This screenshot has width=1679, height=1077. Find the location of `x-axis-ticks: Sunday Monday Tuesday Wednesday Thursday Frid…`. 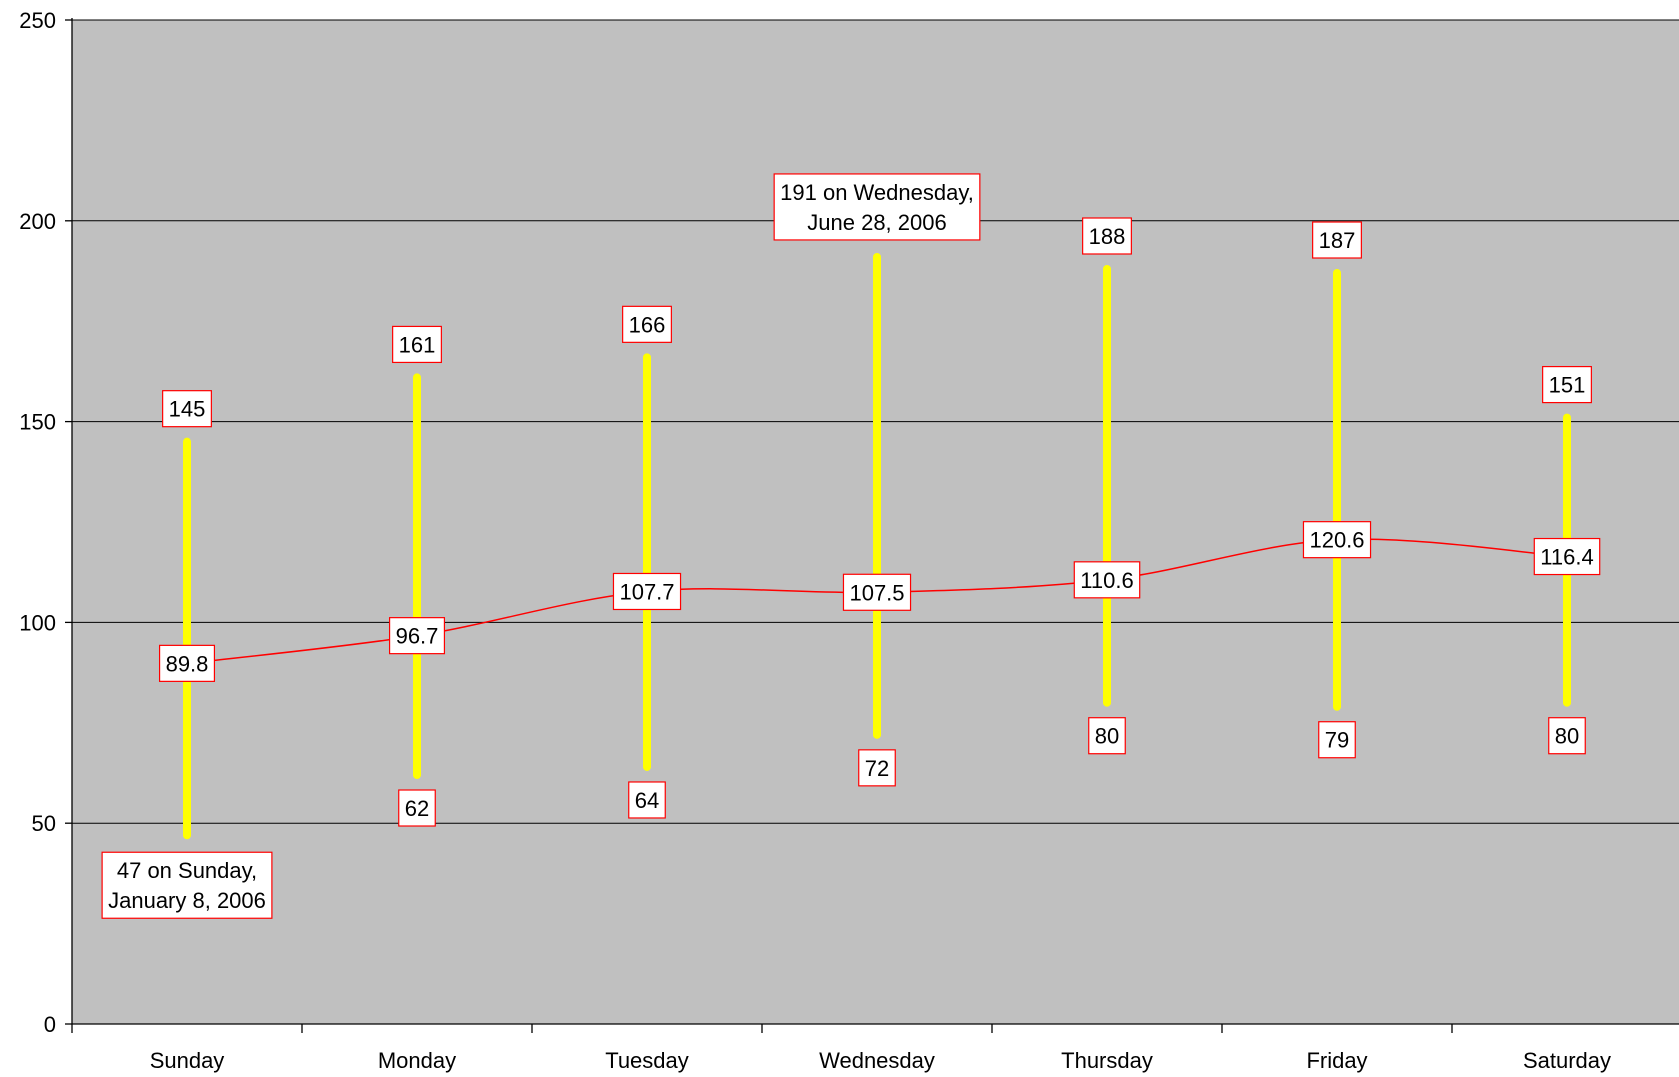

x-axis-ticks: Sunday Monday Tuesday Wednesday Thursday Frid… is located at coordinates (841, 1048).